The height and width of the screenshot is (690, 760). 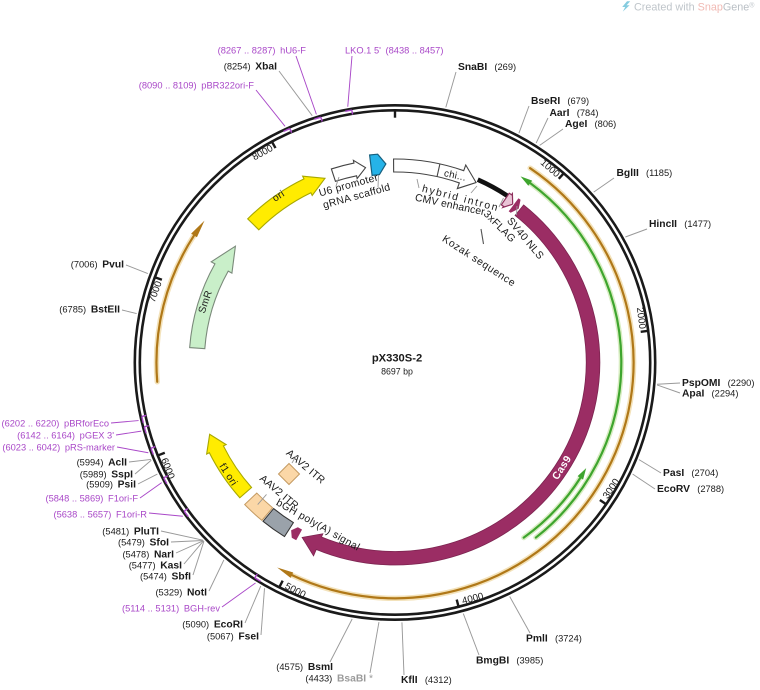 I want to click on svg-text: KflI (4312), so click(x=426, y=680).